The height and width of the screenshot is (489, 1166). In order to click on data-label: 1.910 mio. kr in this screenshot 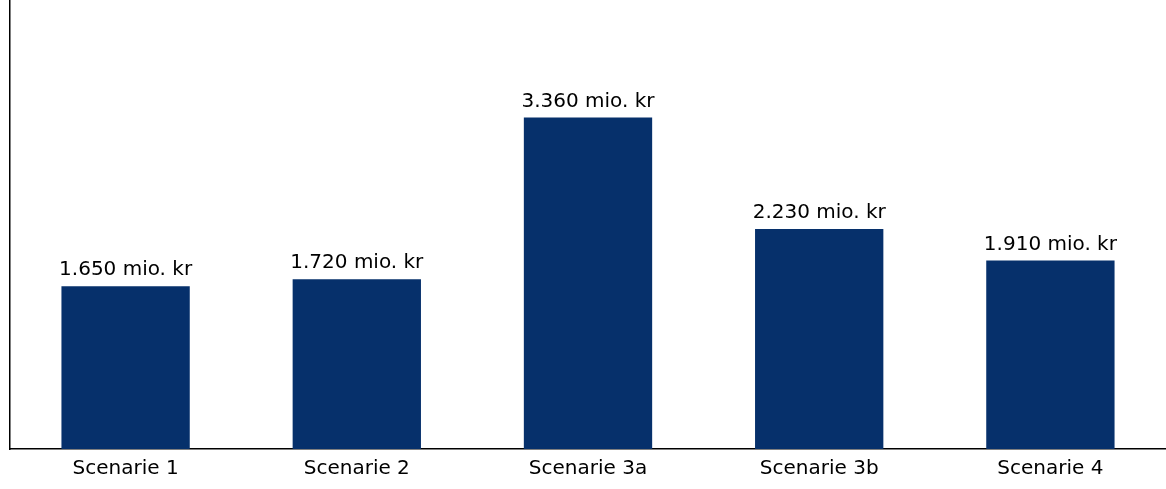, I will do `click(1050, 242)`.